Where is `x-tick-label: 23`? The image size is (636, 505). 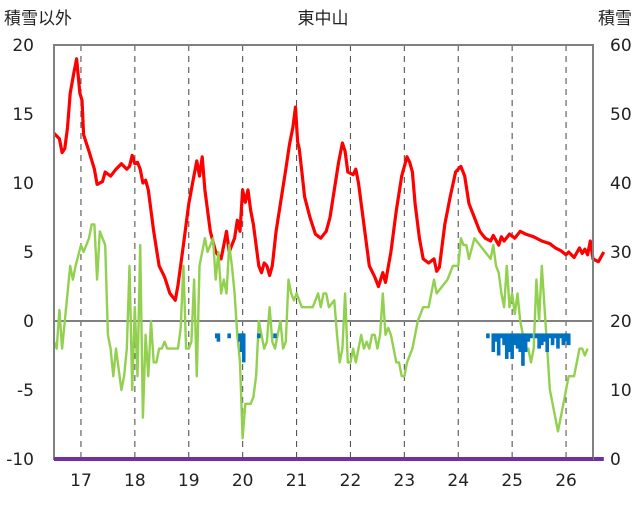 x-tick-label: 23 is located at coordinates (405, 481).